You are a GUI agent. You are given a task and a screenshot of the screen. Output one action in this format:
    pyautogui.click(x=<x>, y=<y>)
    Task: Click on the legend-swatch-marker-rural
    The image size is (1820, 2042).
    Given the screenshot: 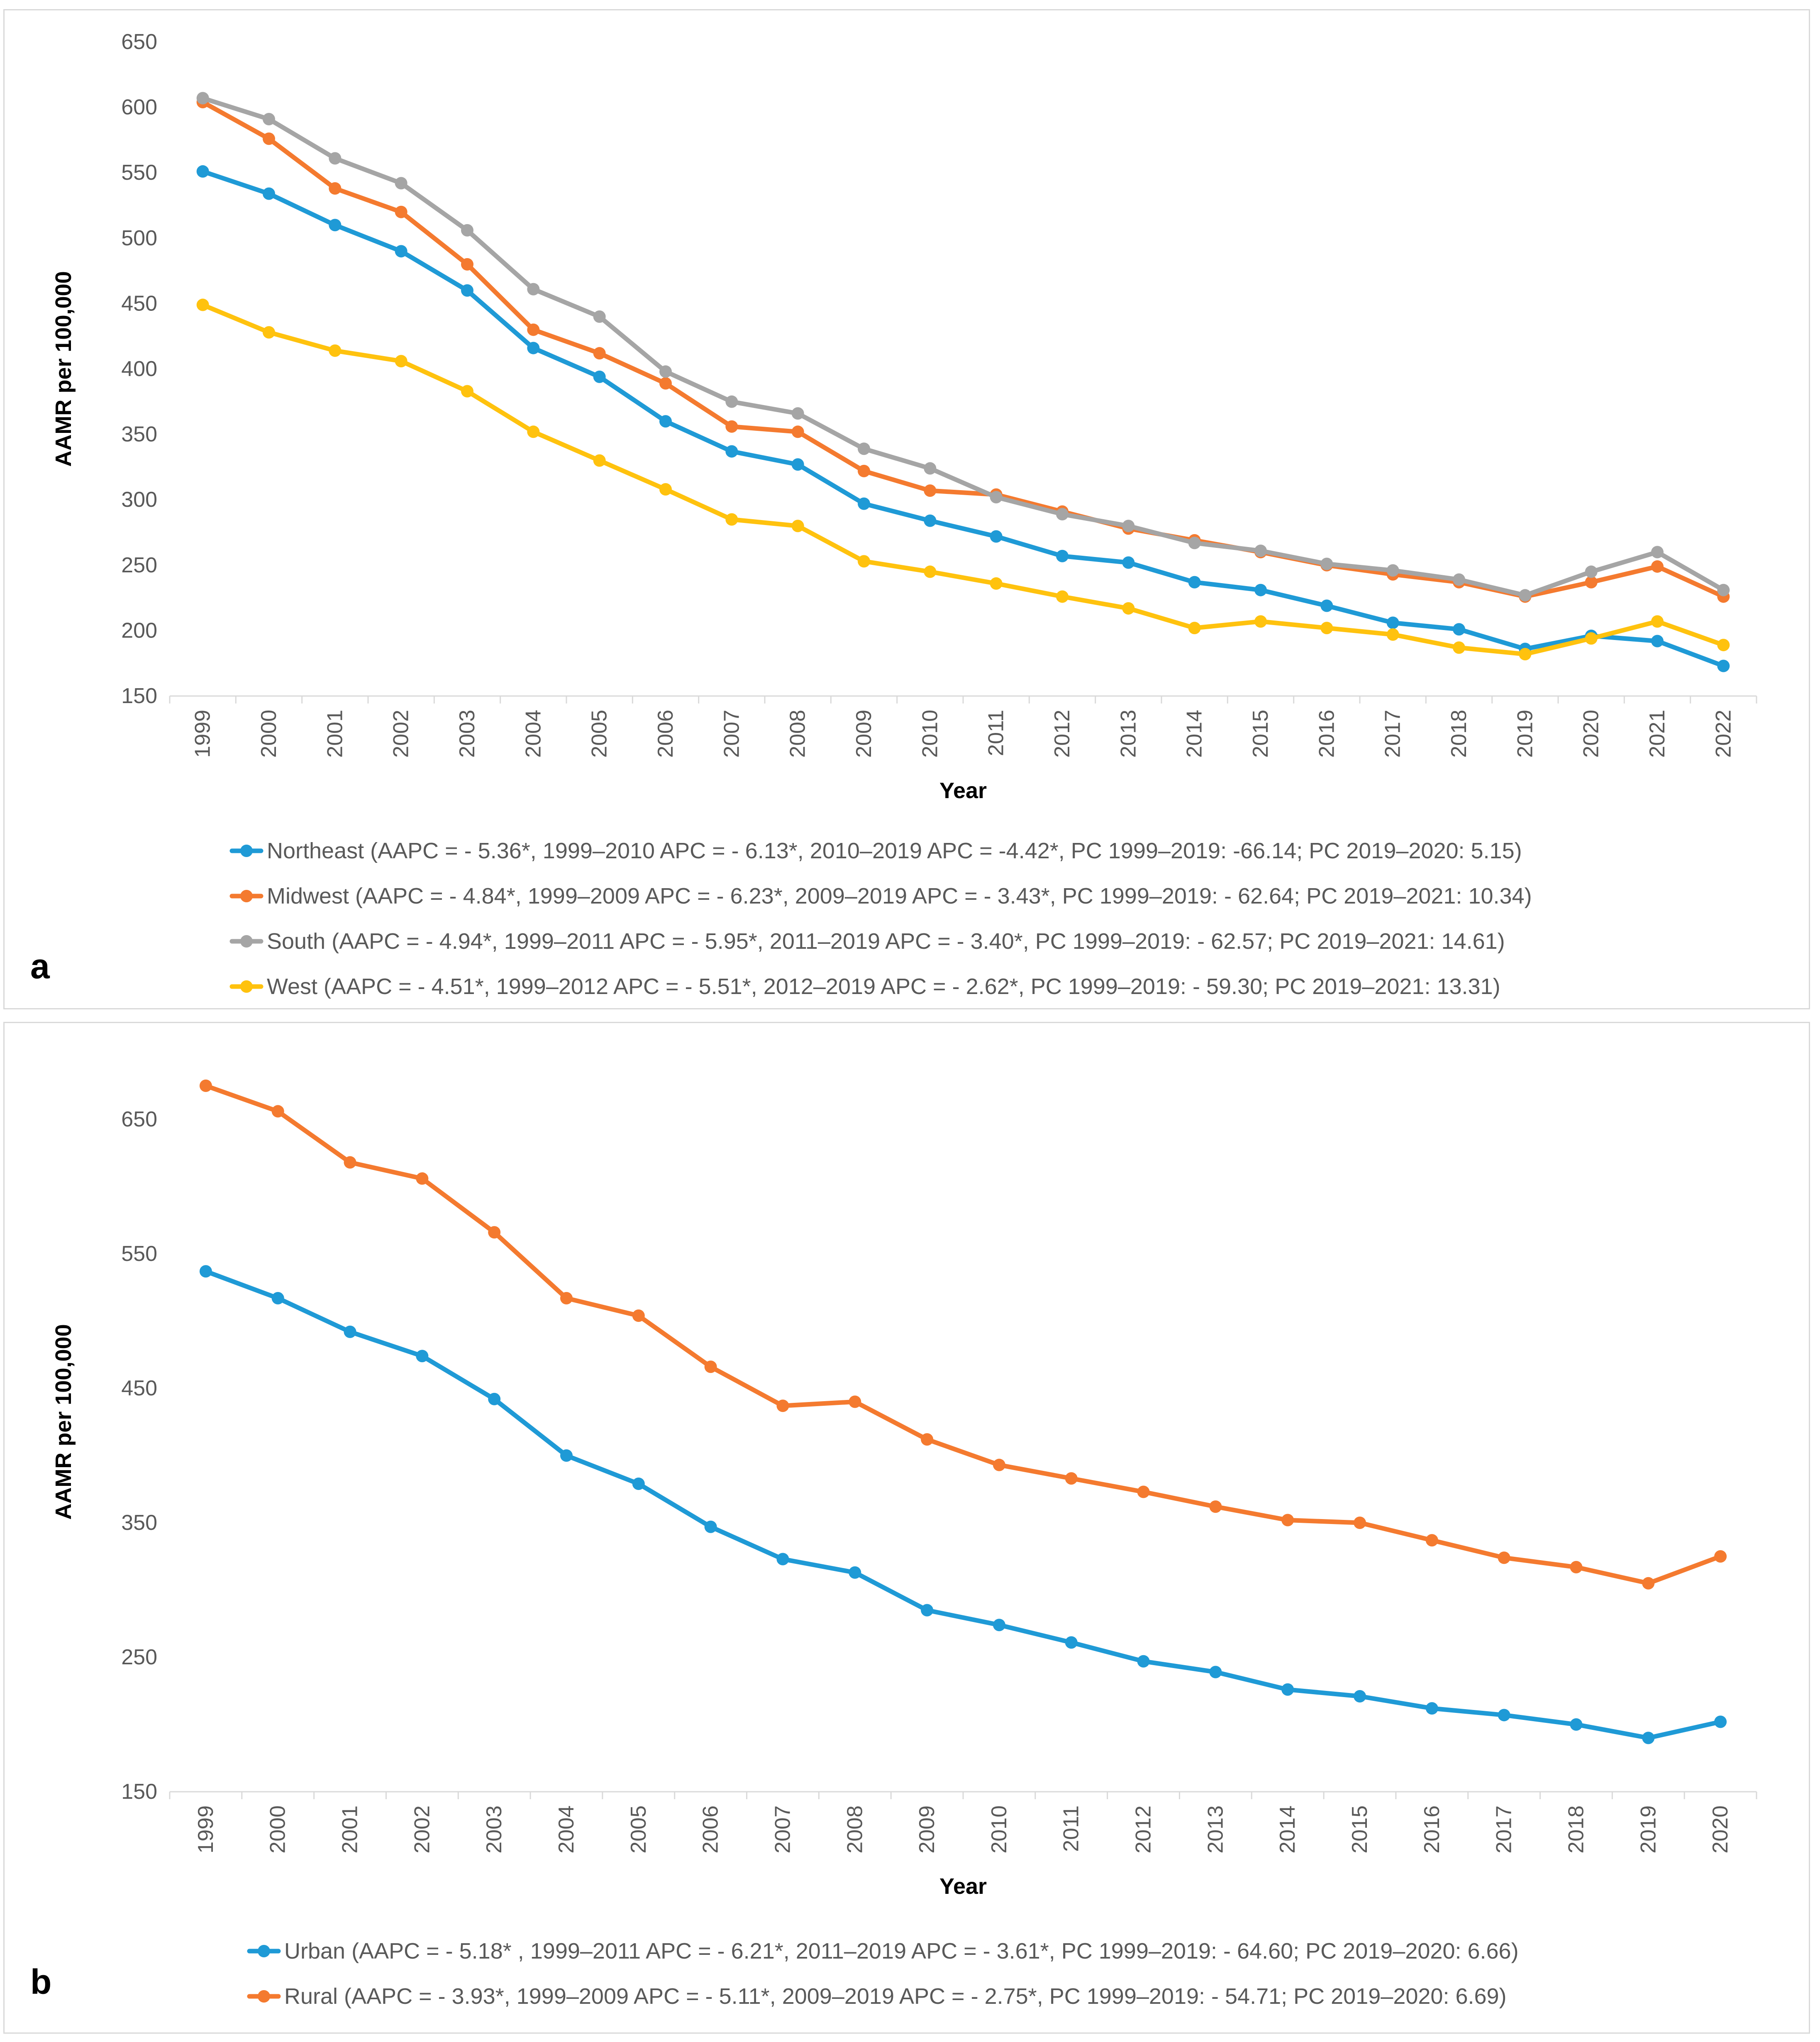 What is the action you would take?
    pyautogui.click(x=264, y=1996)
    